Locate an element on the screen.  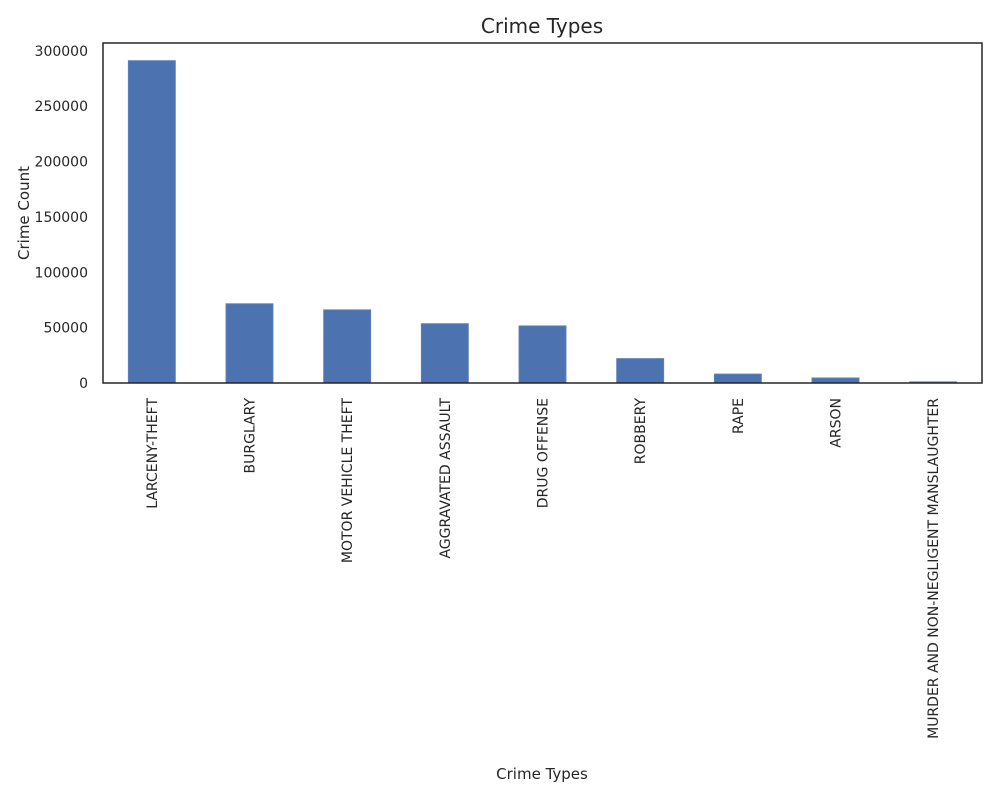
y-tick-label: 150000 is located at coordinates (61, 218).